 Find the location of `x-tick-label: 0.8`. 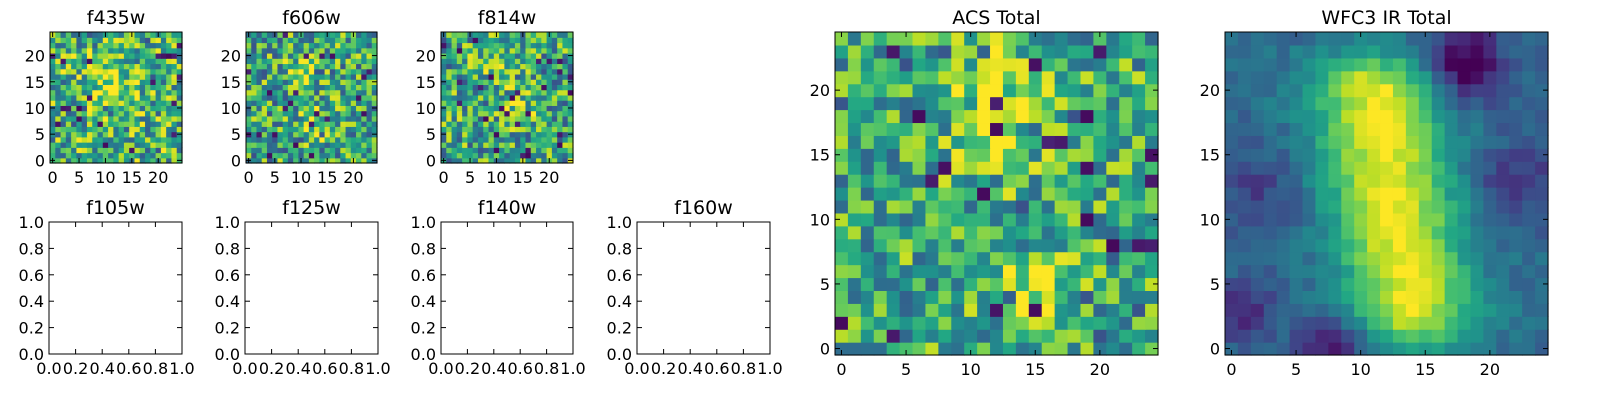

x-tick-label: 0.8 is located at coordinates (546, 368).